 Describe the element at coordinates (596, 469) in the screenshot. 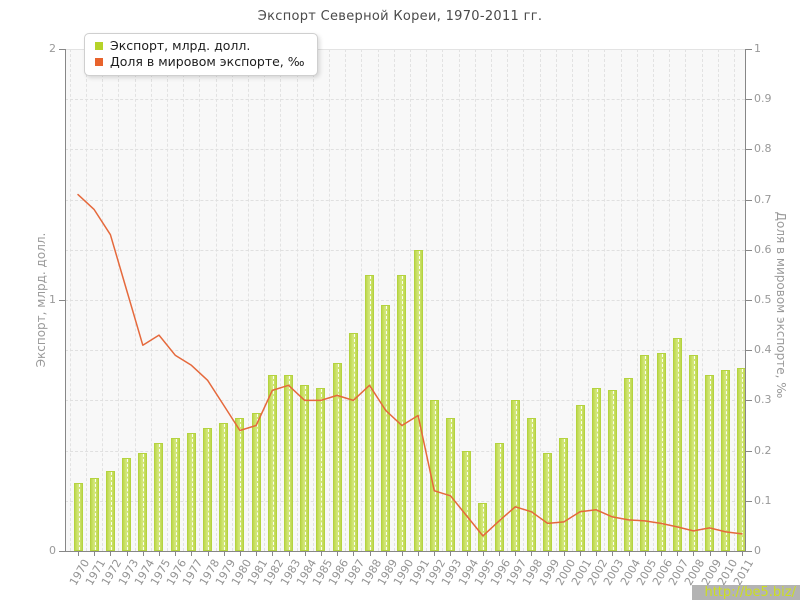

I see `bar-2002` at that location.